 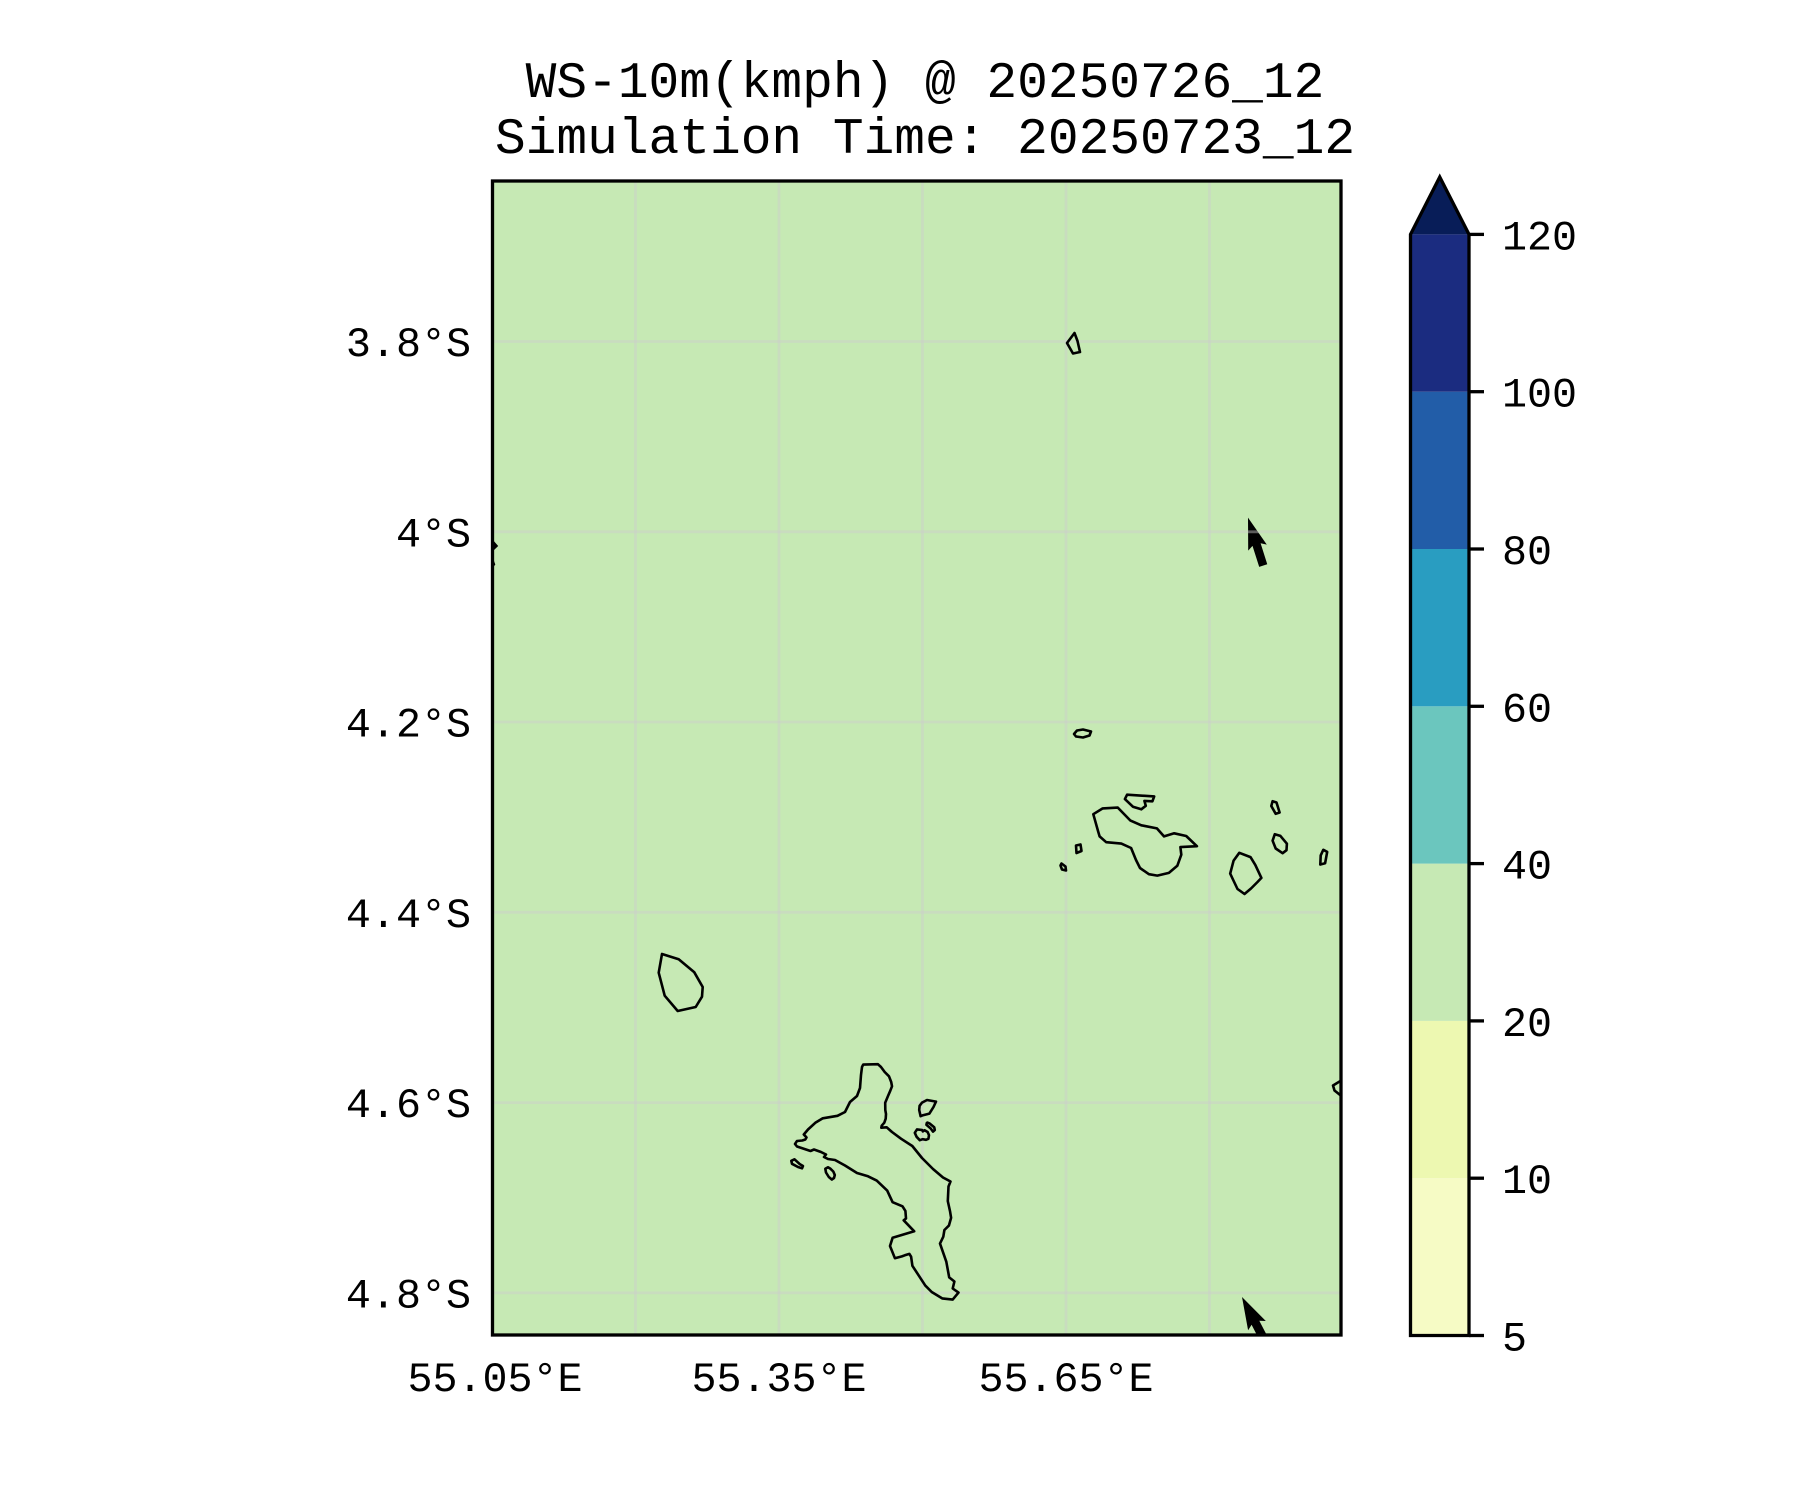 I want to click on svg-text: 80, so click(x=1527, y=553).